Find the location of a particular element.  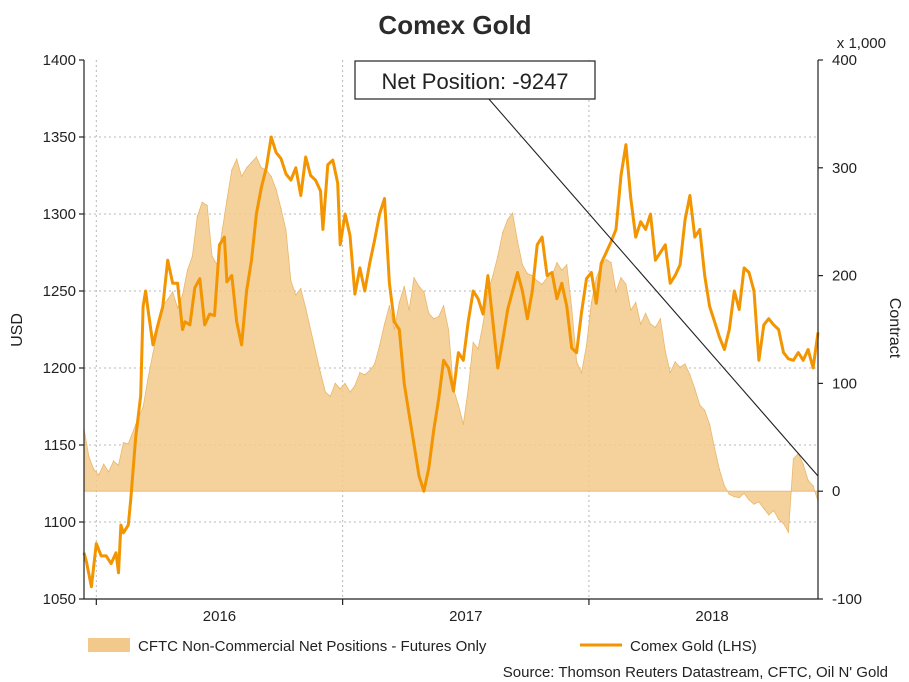

annotation-box is located at coordinates (475, 80).